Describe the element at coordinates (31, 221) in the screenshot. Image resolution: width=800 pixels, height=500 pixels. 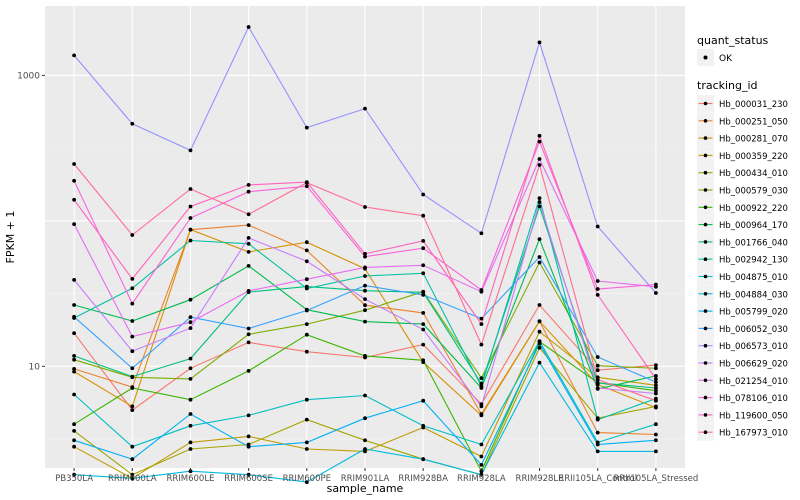
I see `y-axis: 10 1000` at that location.